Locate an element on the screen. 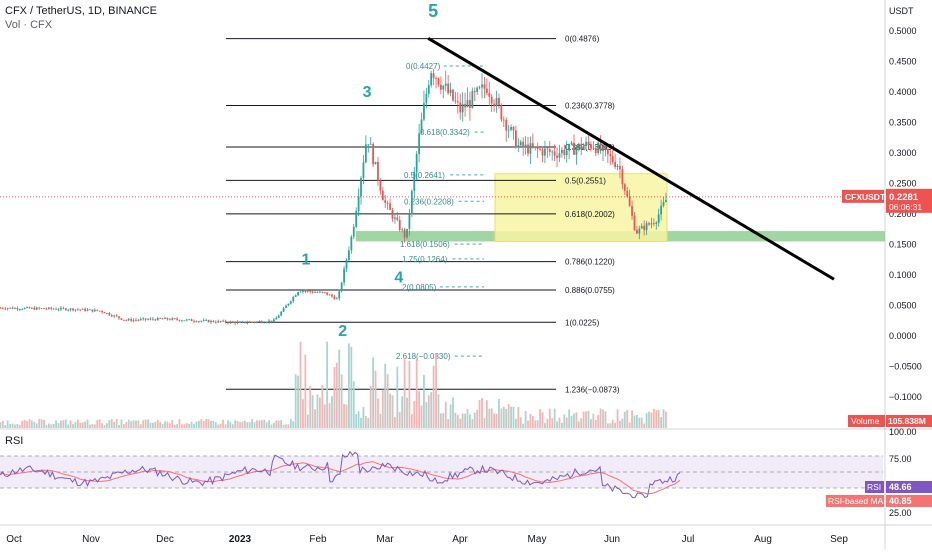  fib-label: 0.786(0.1220) is located at coordinates (590, 262).